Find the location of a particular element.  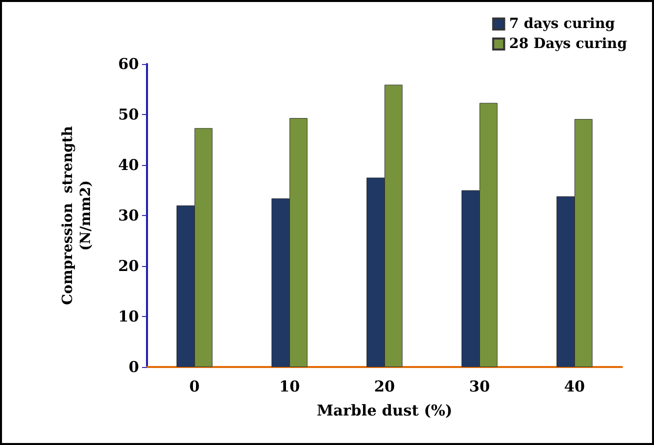

x-tick-label: 10 is located at coordinates (289, 387).